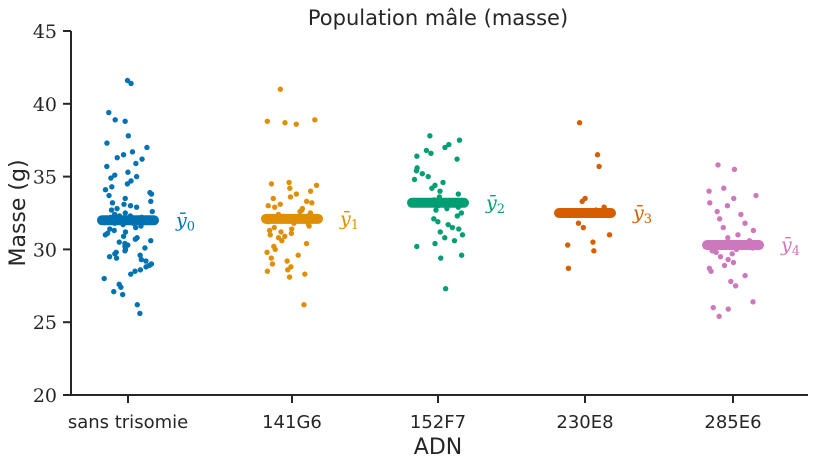  Describe the element at coordinates (128, 422) in the screenshot. I see `x-tick-label: sans trisomie` at that location.